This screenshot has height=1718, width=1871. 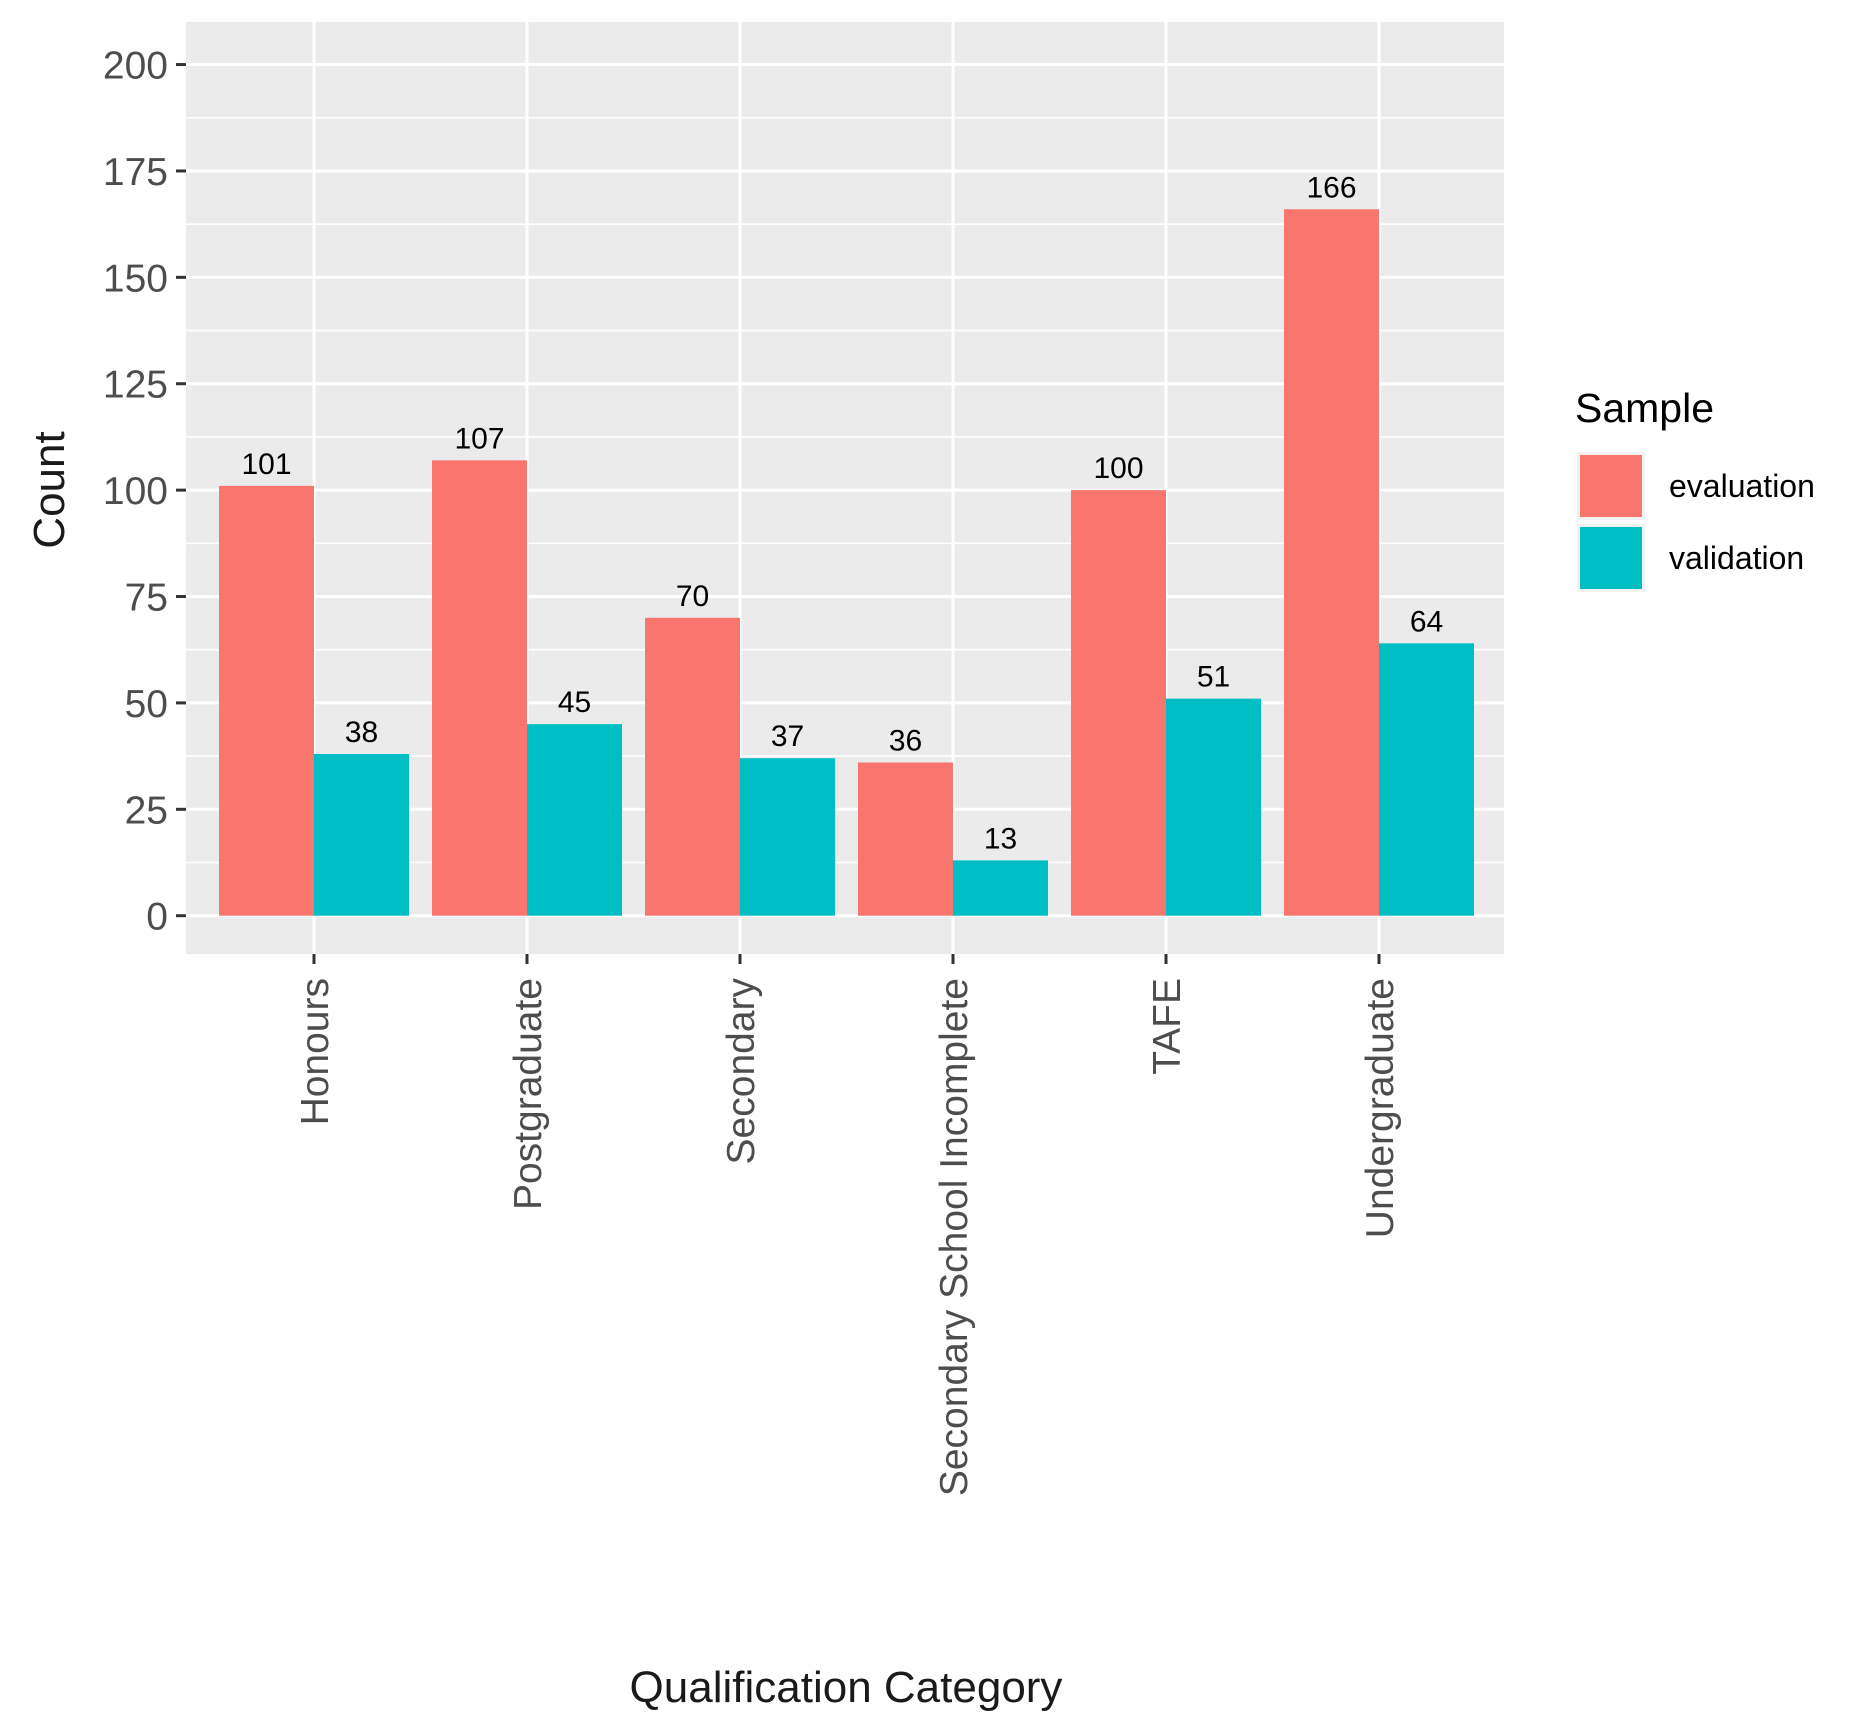 I want to click on data-label-validation: 13, so click(x=1000, y=838).